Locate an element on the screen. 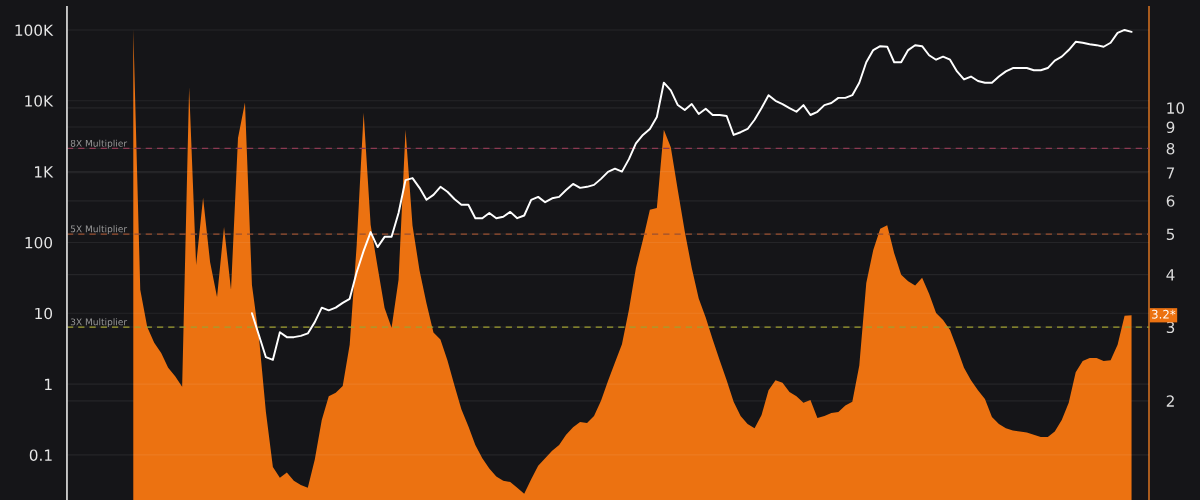  y-tick-label: 3 is located at coordinates (1170, 327).